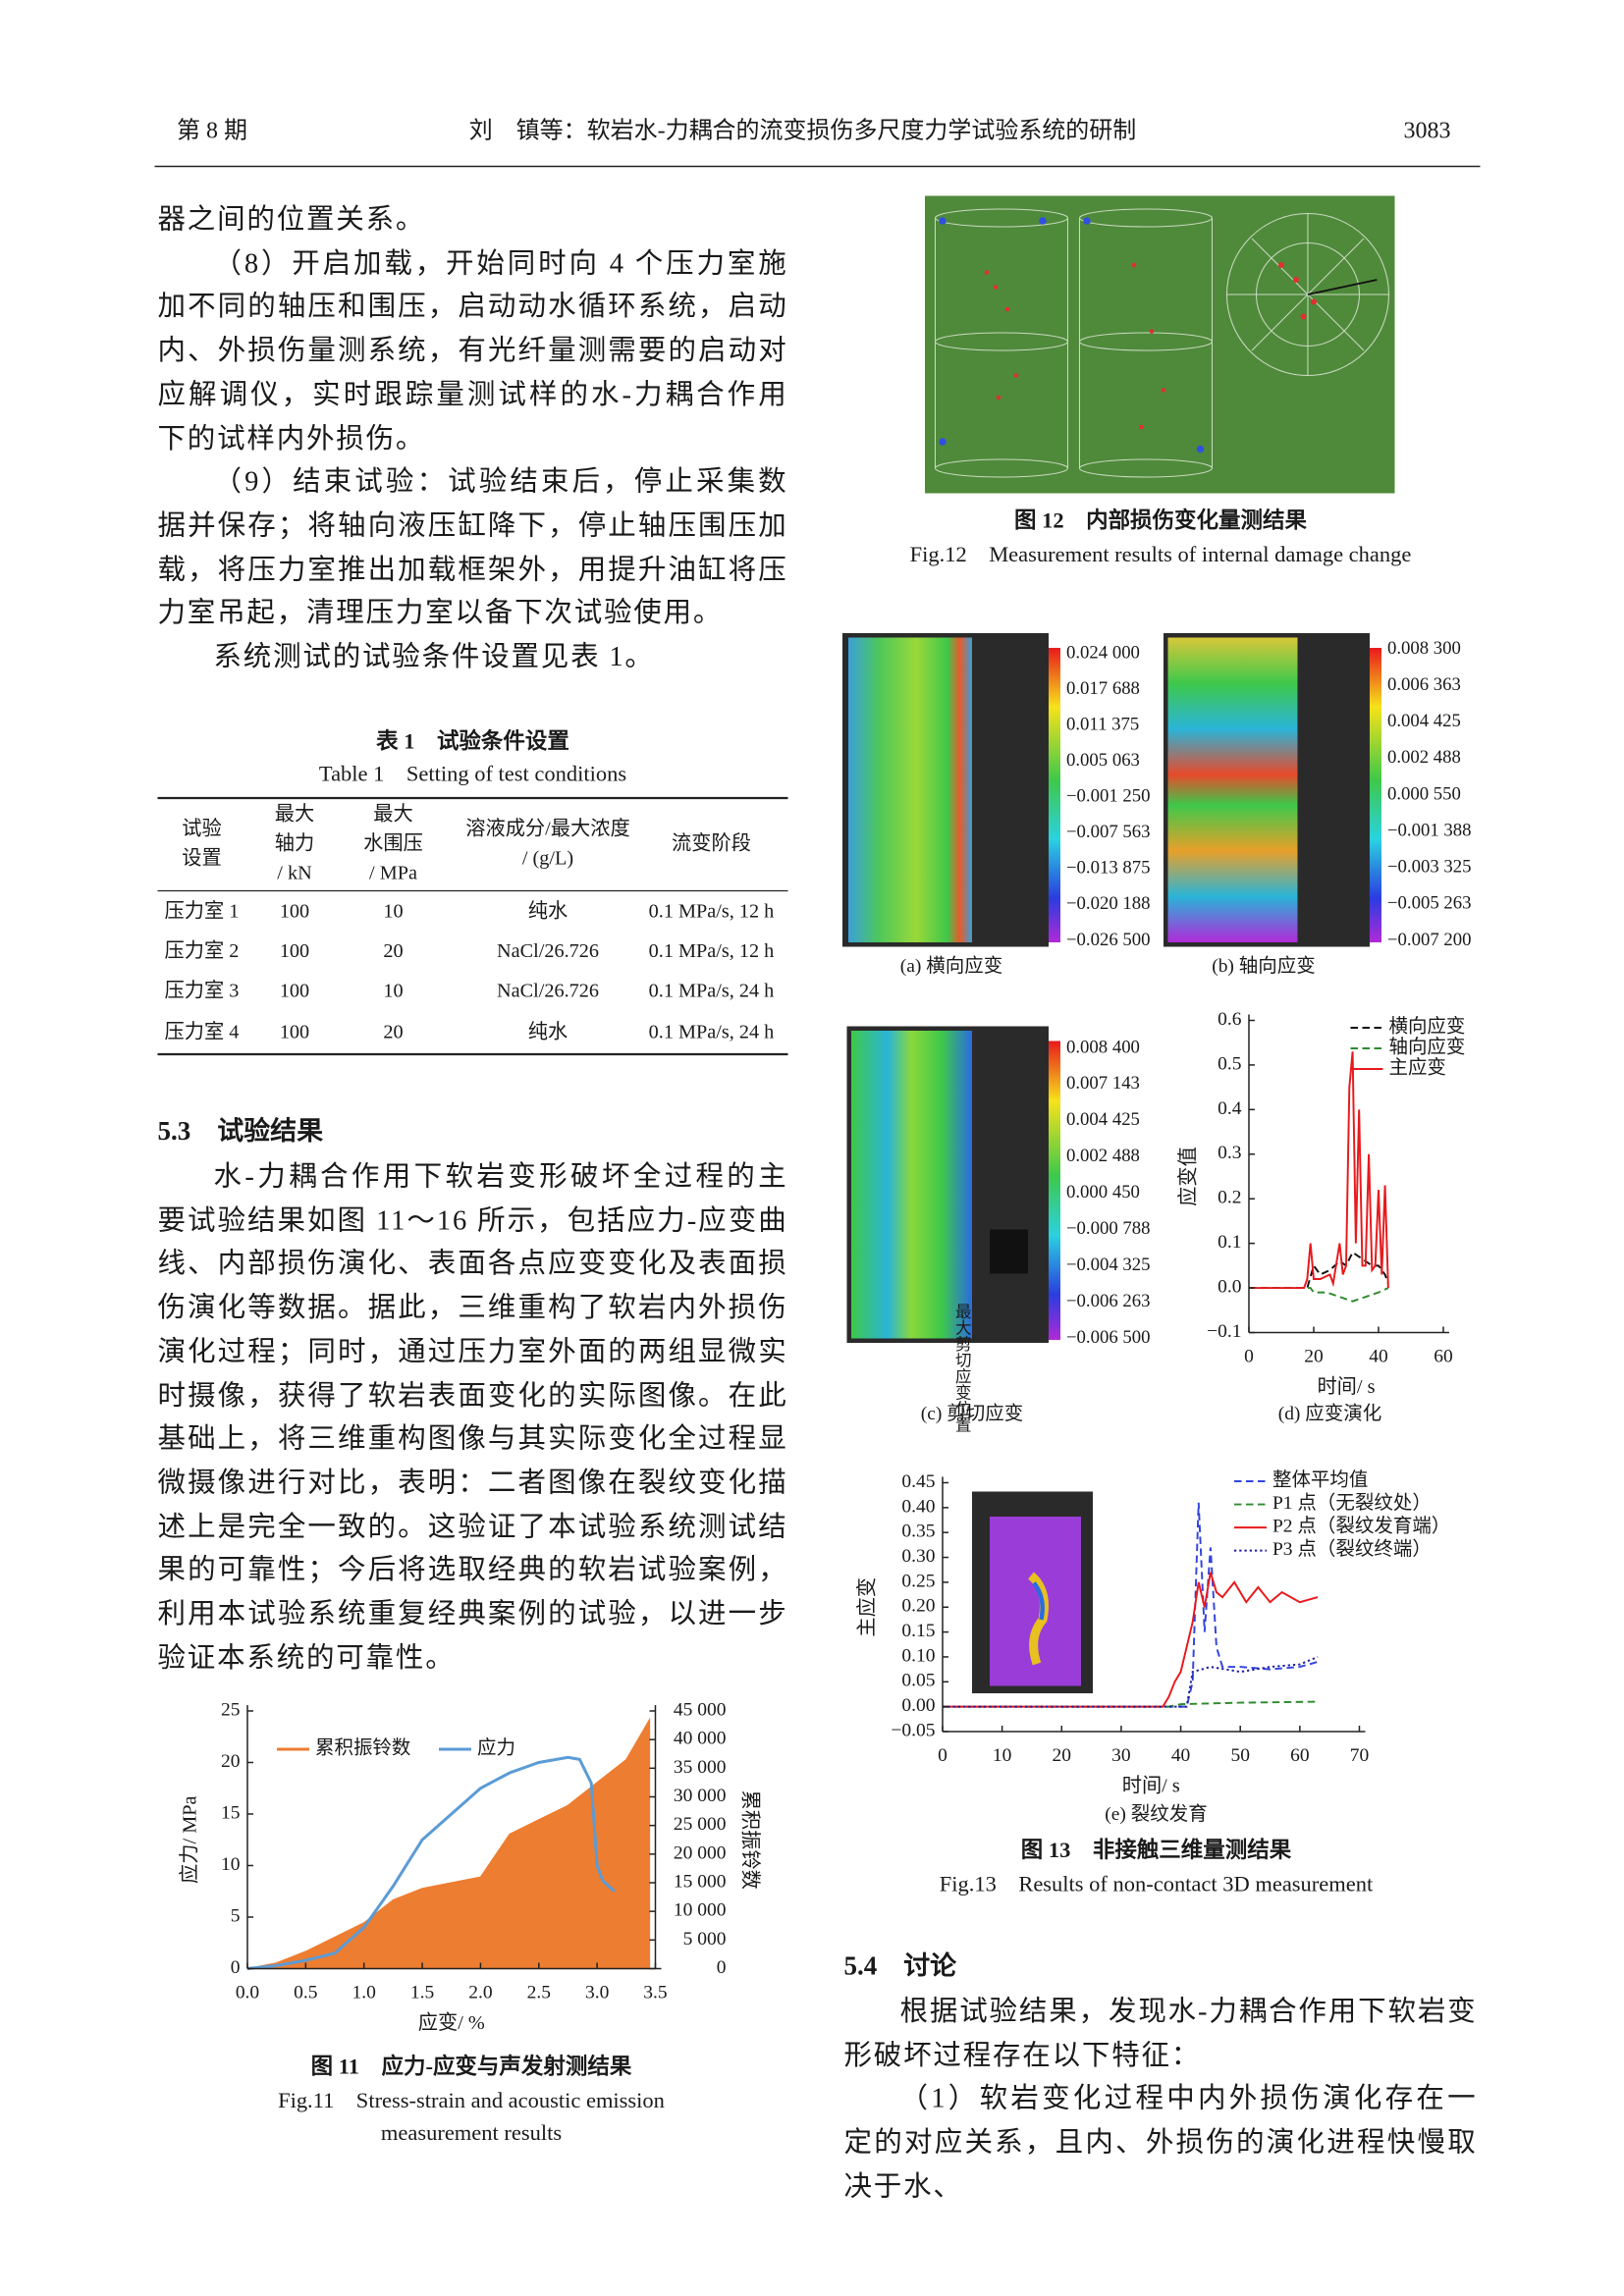 This screenshot has height=2296, width=1624. What do you see at coordinates (700, 1767) in the screenshot?
I see `y2-tick-label: 35 000` at bounding box center [700, 1767].